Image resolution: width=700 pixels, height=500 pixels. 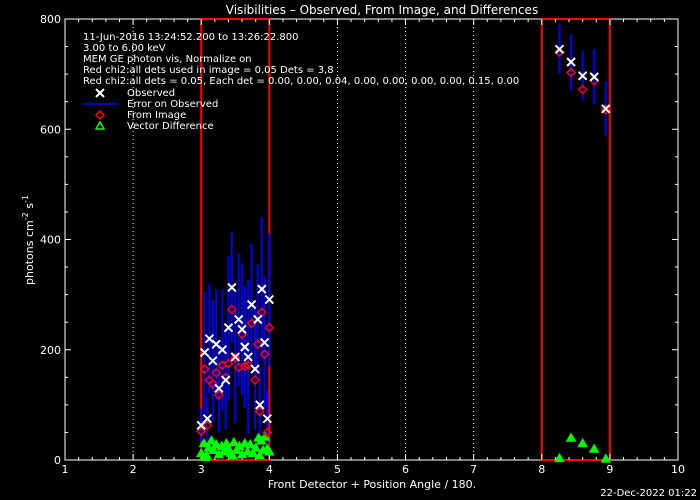 I want to click on y-tick-label: 200, so click(x=50, y=350).